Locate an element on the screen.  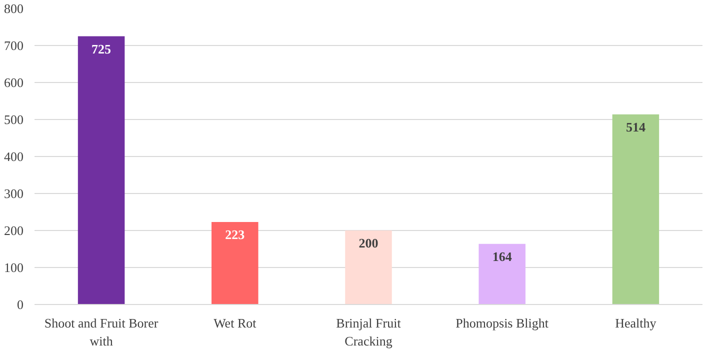
x-tick-label: Phomopsis Blight is located at coordinates (502, 323).